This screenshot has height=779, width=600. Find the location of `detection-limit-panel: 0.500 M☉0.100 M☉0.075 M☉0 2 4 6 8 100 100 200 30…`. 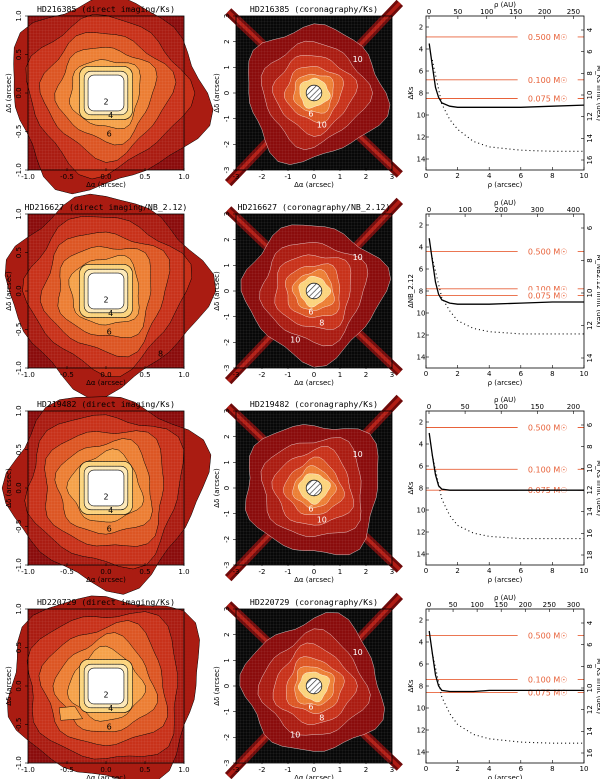

detection-limit-panel: 0.500 M☉0.100 M☉0.075 M☉0 2 4 6 8 100 100 200 30… is located at coordinates (503, 293).